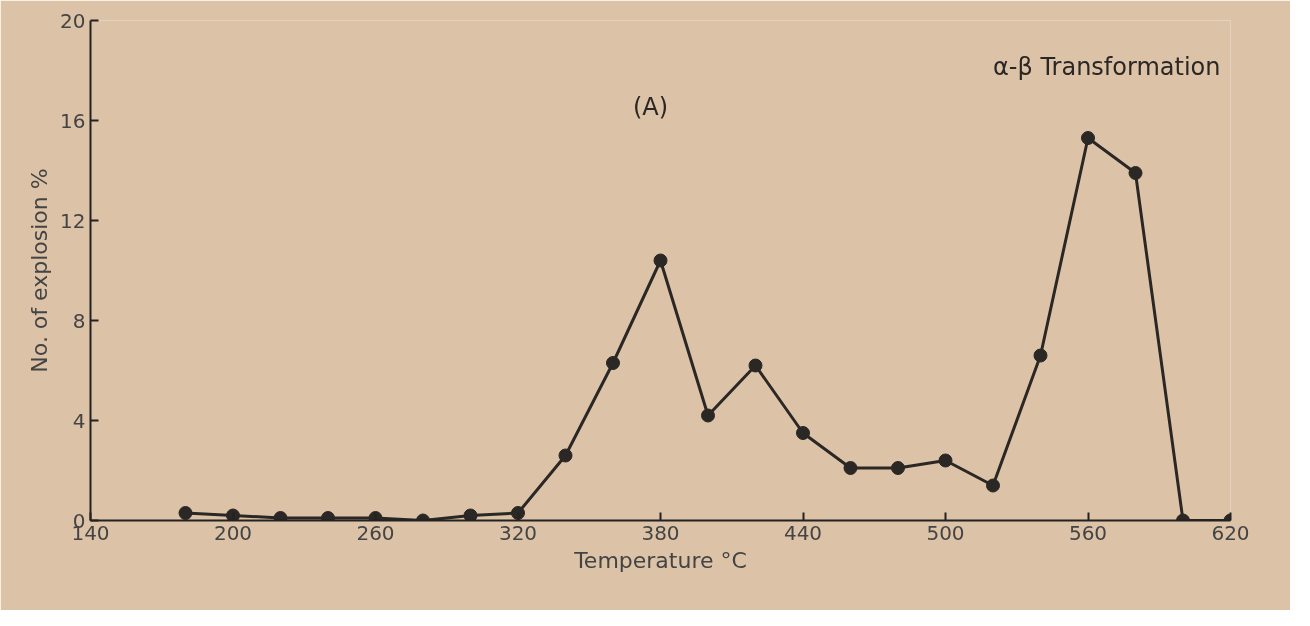 This screenshot has height=626, width=1310. I want to click on y-tick-label: 4, so click(79, 420).